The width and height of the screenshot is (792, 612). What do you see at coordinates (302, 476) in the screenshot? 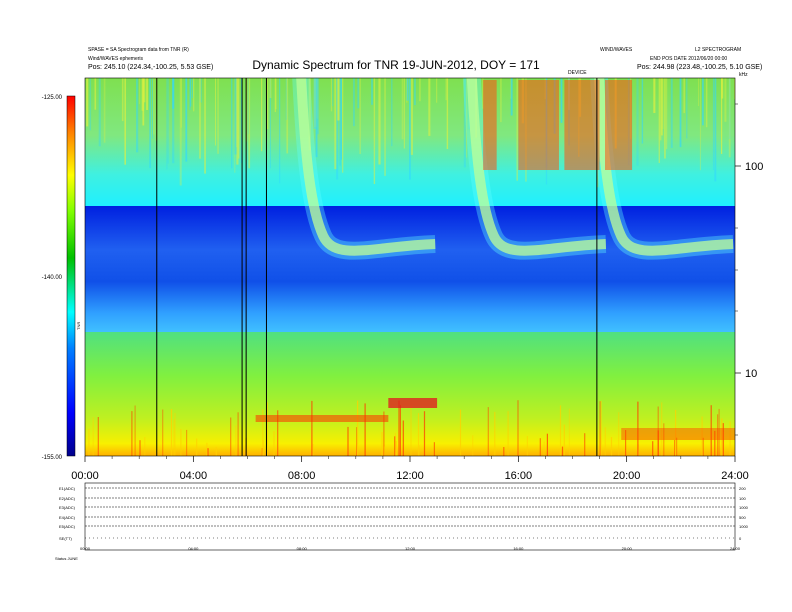
I see `time-tick-label: 08:00` at bounding box center [302, 476].